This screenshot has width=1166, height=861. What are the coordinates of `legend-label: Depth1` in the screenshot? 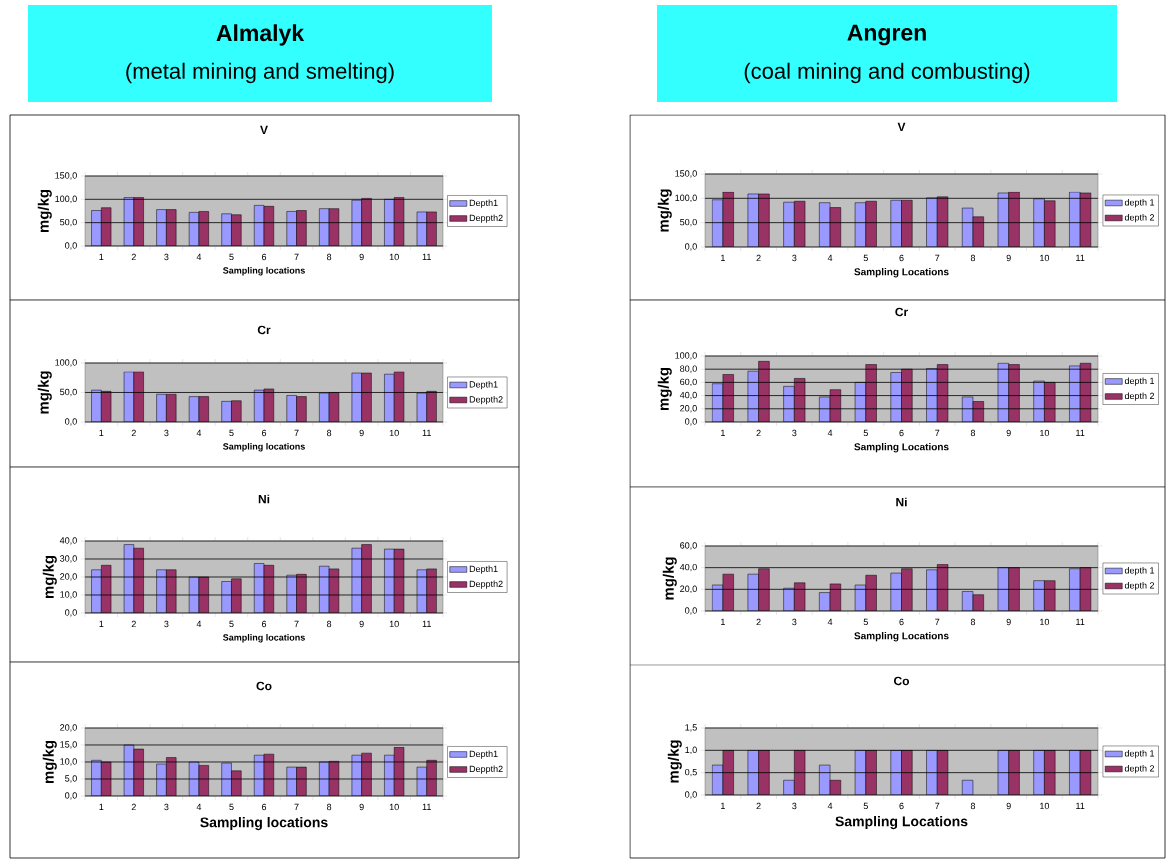 It's located at (483, 385).